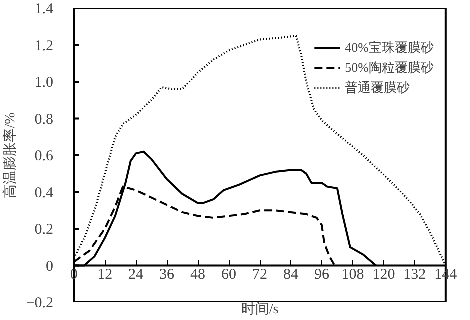 Image resolution: width=470 pixels, height=320 pixels. I want to click on y-tick-label: 0.6, so click(44, 156).